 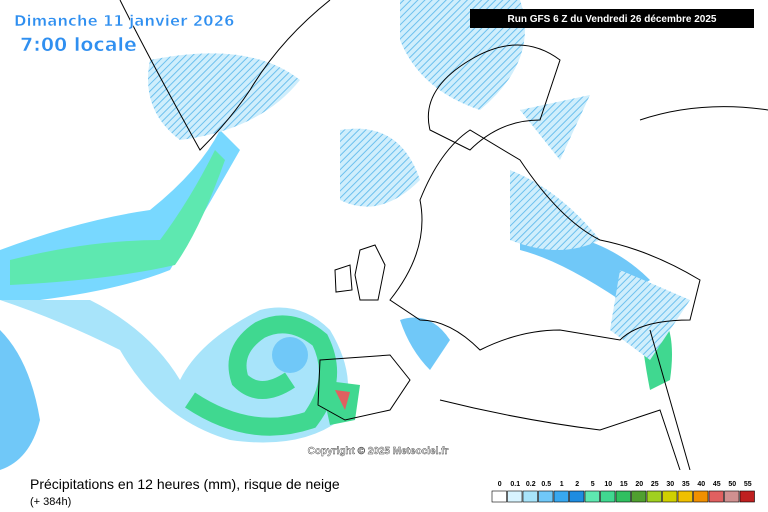 I want to click on legend-label: 0.2, so click(x=531, y=484).